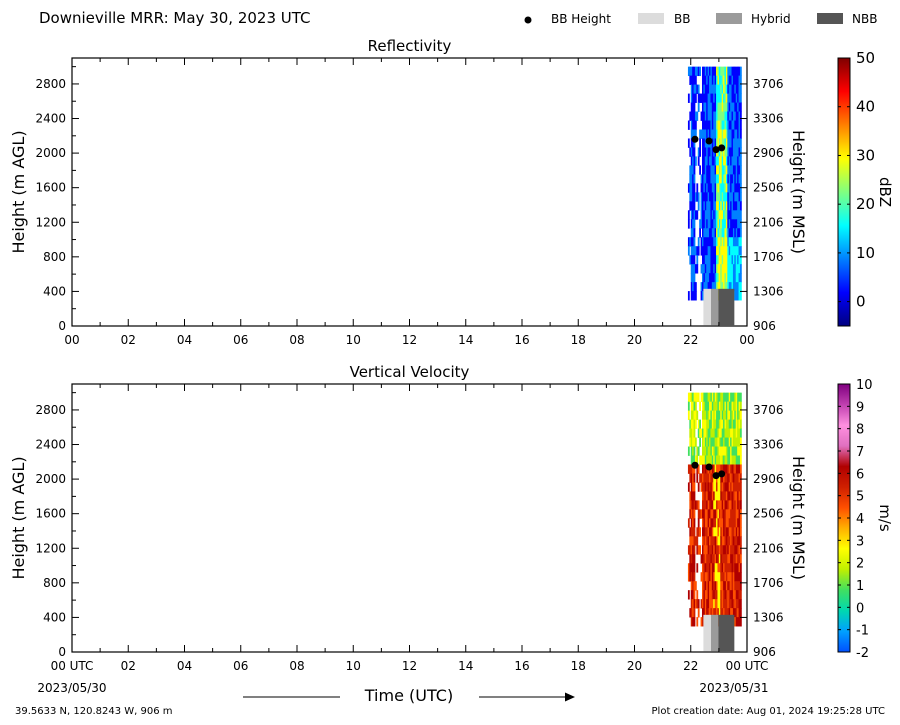  What do you see at coordinates (296, 666) in the screenshot?
I see `x-tick-label: 08` at bounding box center [296, 666].